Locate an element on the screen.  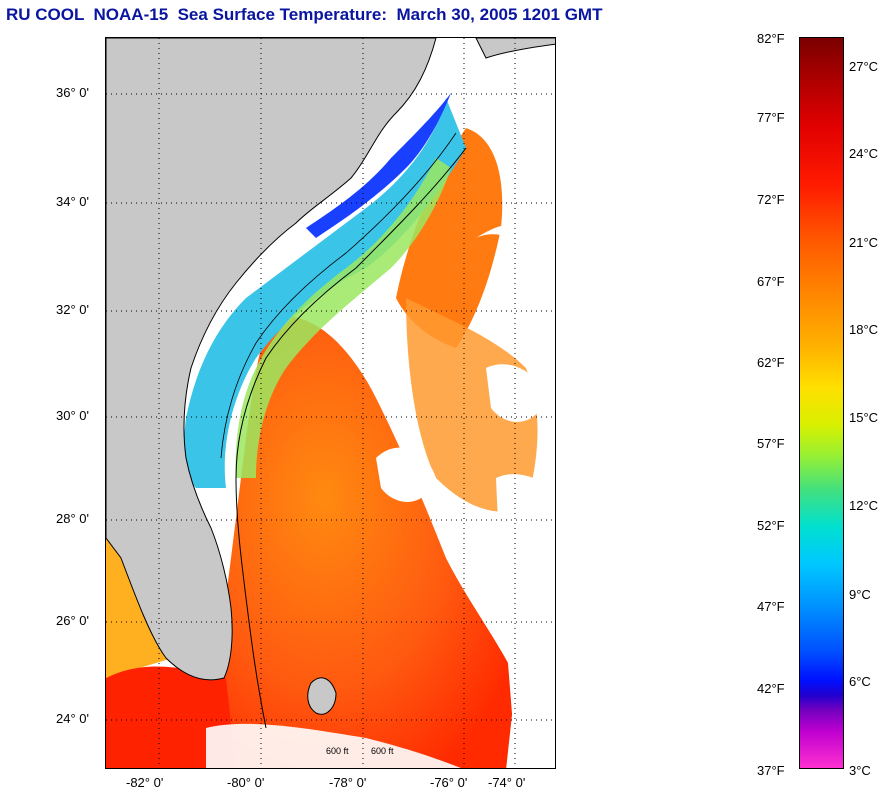
cb-c-12: 12°C is located at coordinates (864, 505).